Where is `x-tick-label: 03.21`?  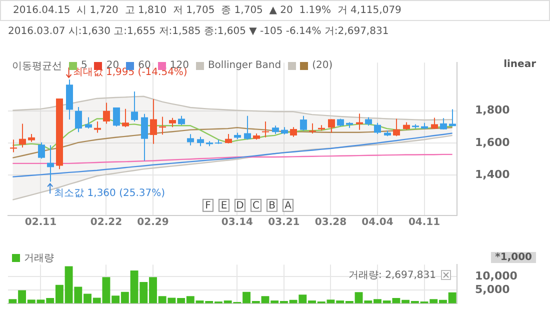
x-tick-label: 03.21 is located at coordinates (284, 222).